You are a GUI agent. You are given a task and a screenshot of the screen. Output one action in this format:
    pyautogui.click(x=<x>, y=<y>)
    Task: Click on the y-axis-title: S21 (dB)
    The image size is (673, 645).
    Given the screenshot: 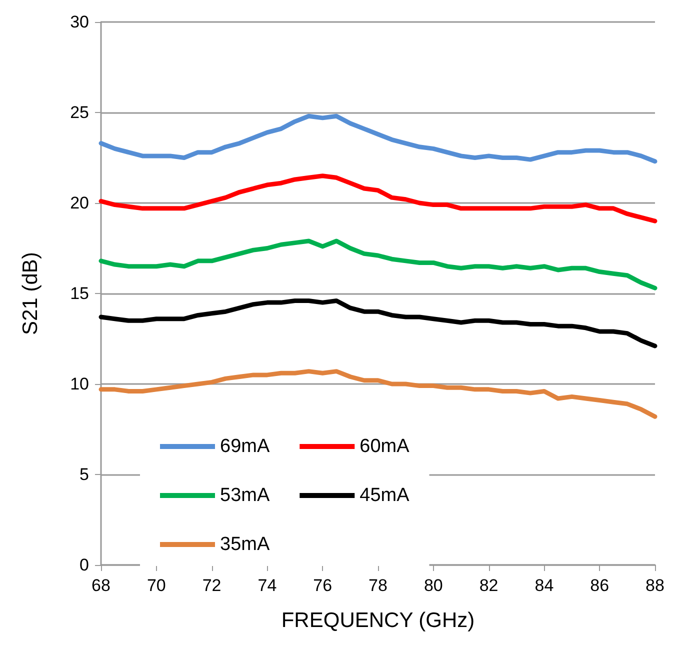 What is the action you would take?
    pyautogui.click(x=30, y=293)
    